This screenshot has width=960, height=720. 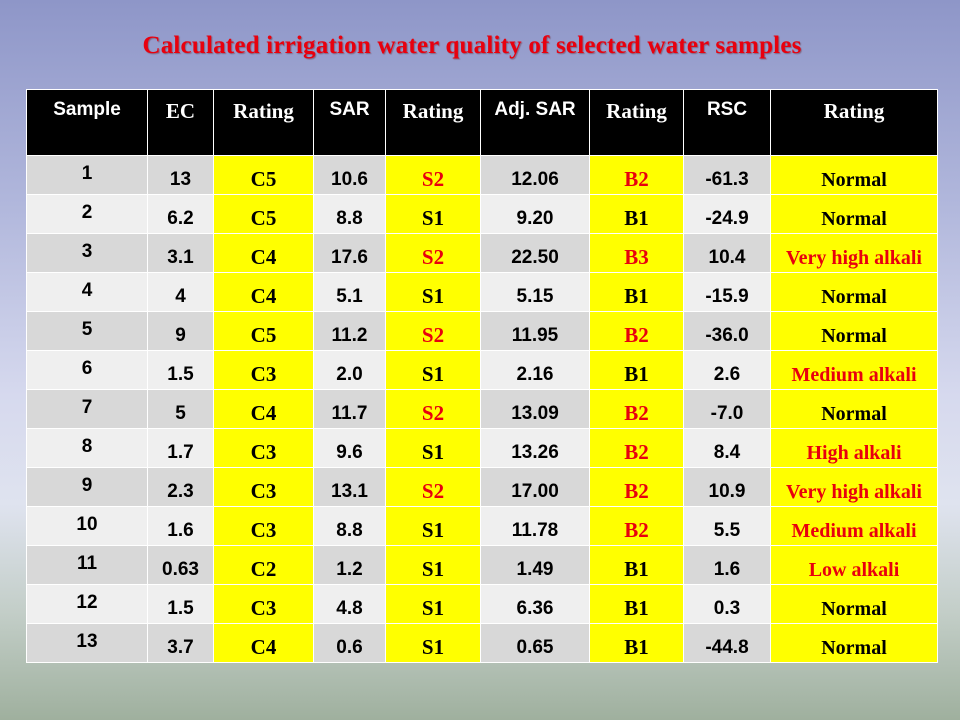 I want to click on ec-cell: 2.3, so click(x=180, y=487).